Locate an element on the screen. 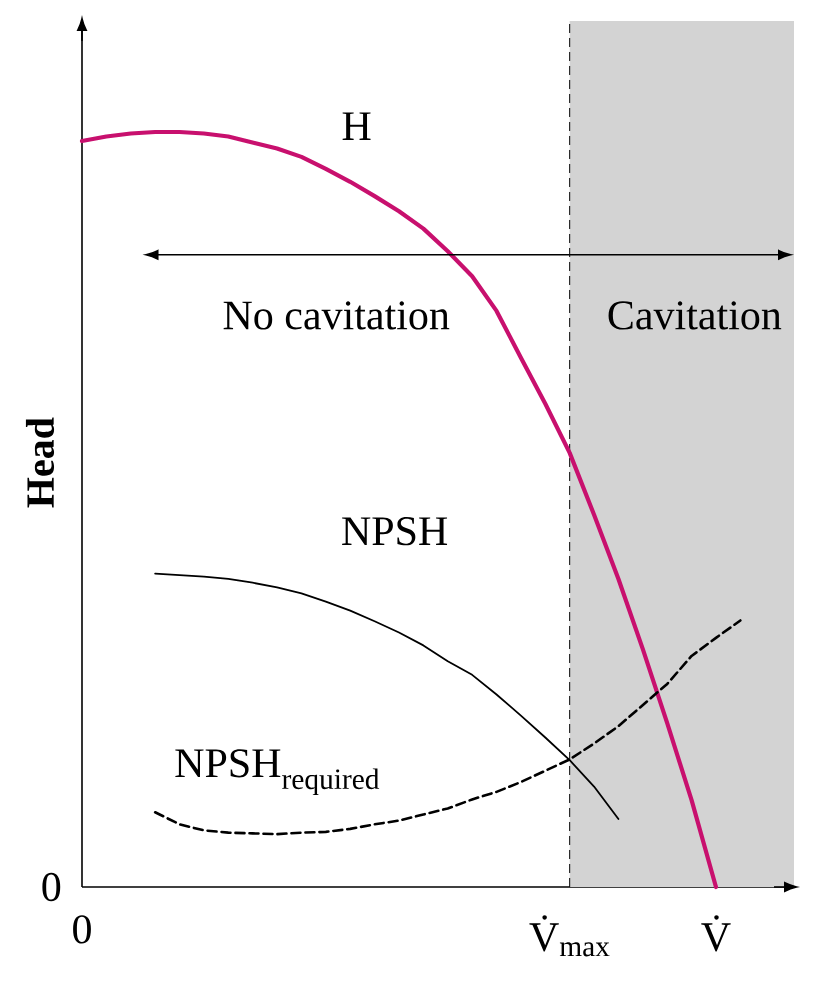 The image size is (819, 1002). x-tick-label: V̇$_{max}$ is located at coordinates (569, 936).